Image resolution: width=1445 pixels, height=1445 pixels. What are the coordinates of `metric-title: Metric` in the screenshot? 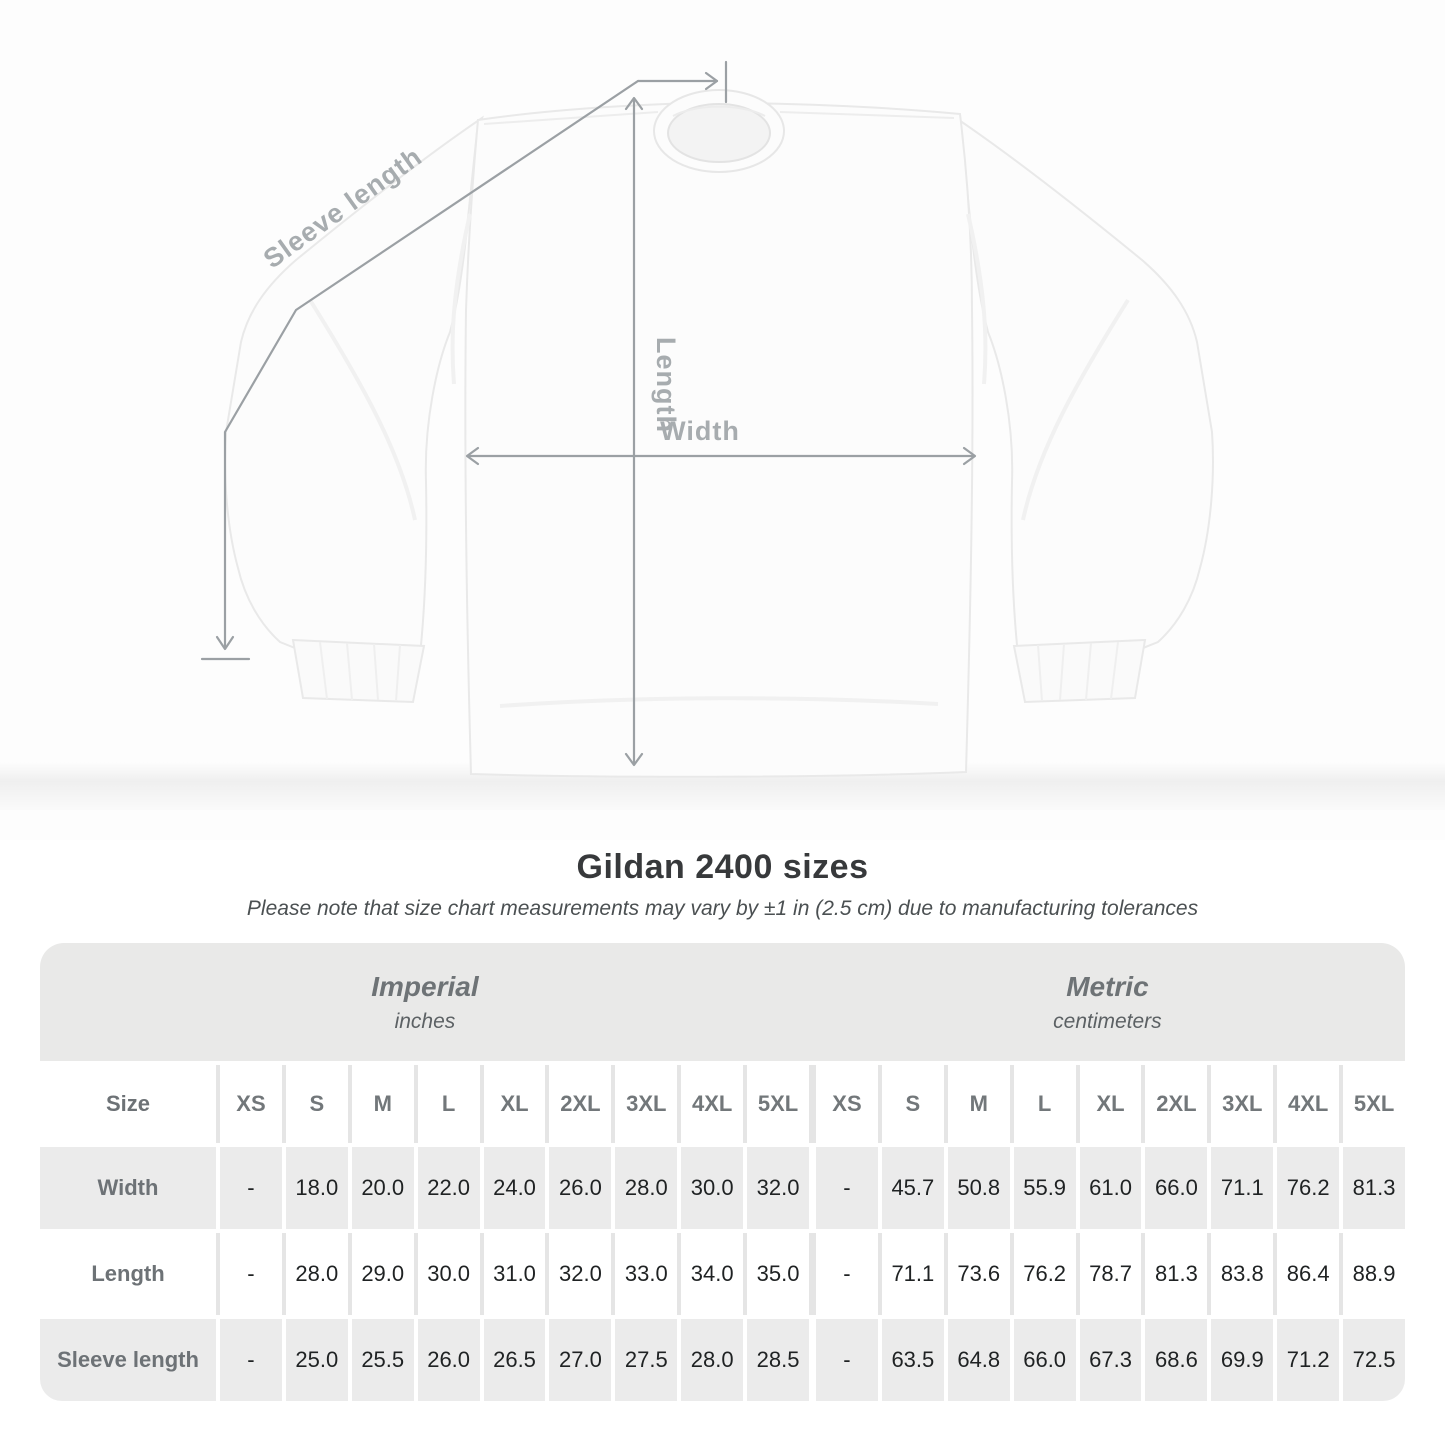 It's located at (1107, 986).